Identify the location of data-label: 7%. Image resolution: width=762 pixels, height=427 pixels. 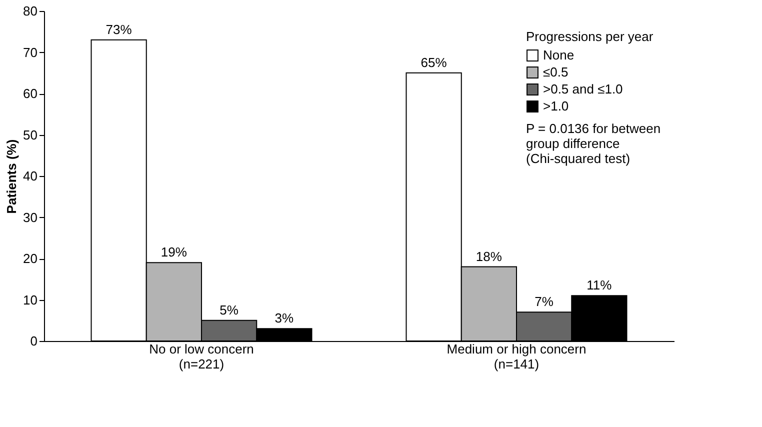
(544, 302).